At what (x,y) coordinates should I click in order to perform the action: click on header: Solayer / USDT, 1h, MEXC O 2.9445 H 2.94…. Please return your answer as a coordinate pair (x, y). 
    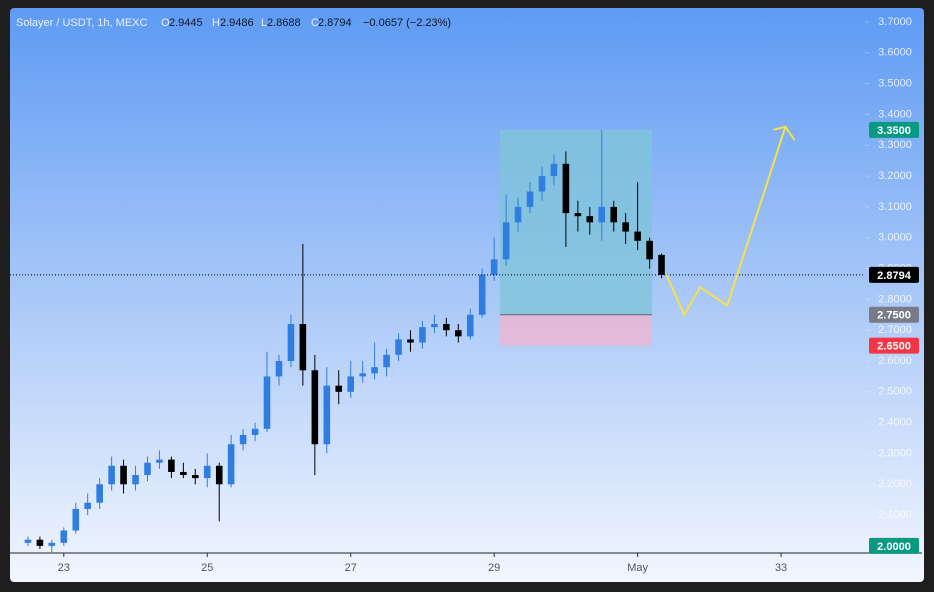
    Looking at the image, I should click on (233, 23).